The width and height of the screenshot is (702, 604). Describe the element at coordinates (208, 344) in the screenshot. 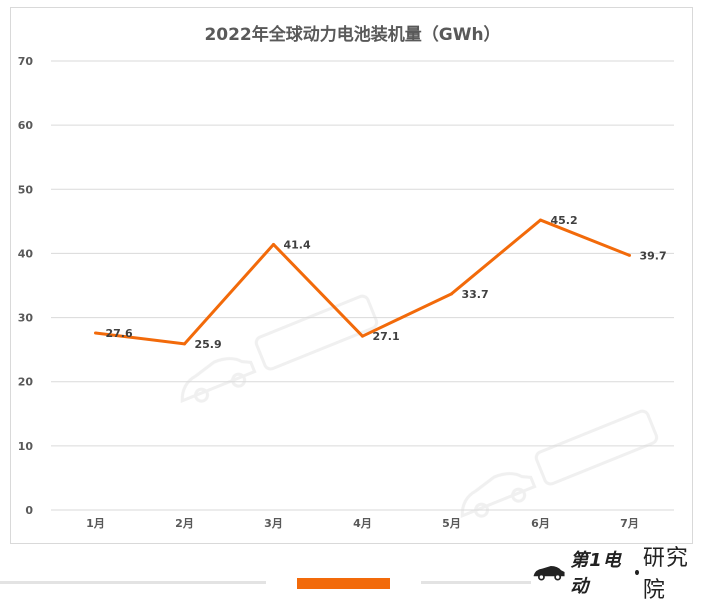

I see `data-label: 25.9` at that location.